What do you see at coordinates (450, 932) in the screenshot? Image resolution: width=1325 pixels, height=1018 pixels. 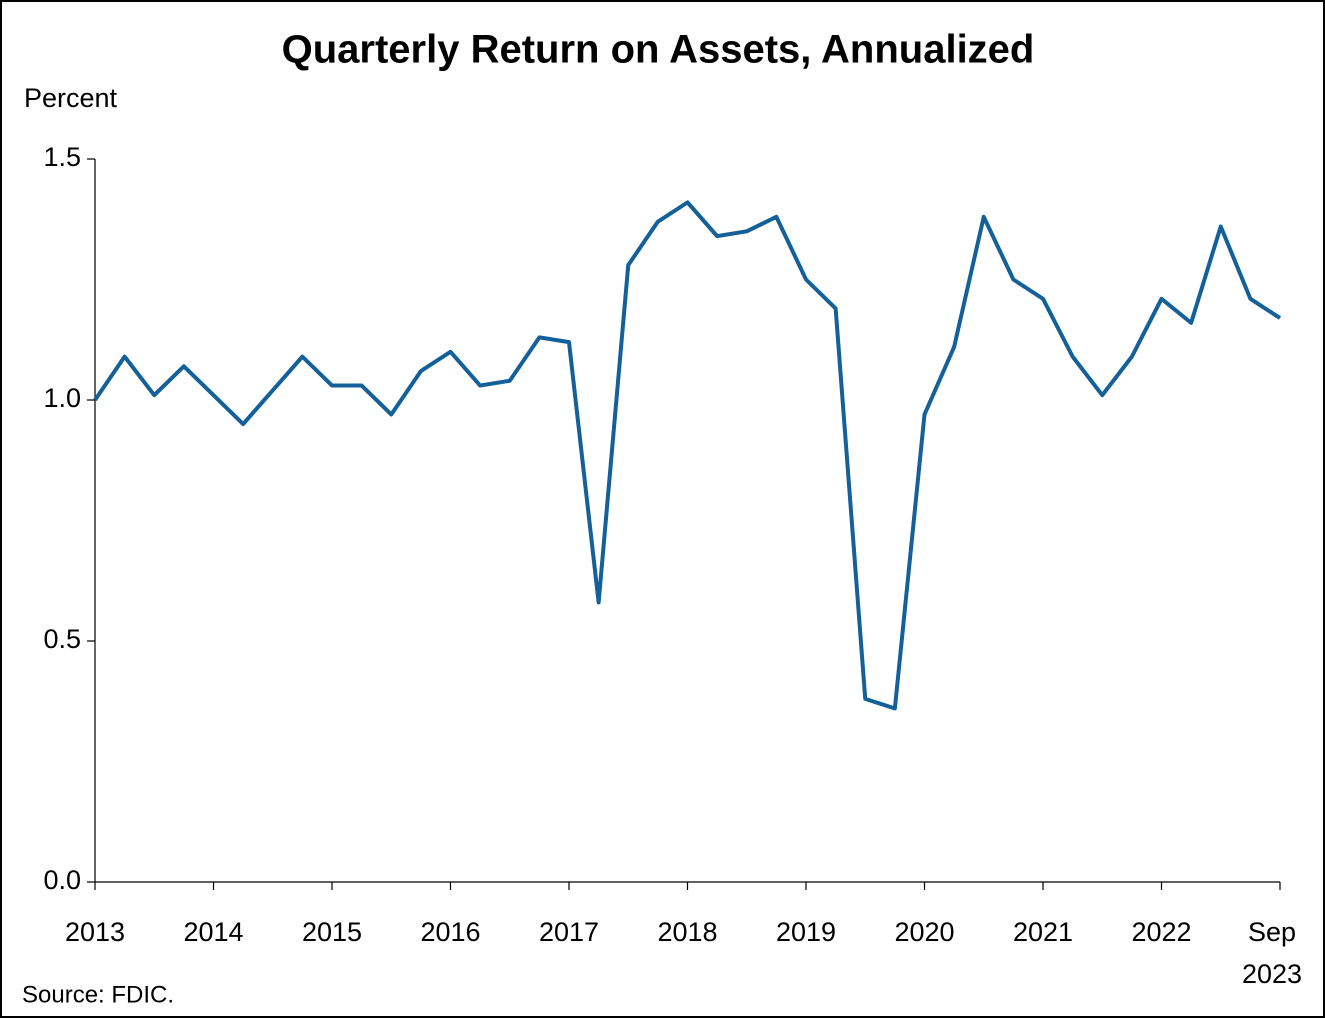 I see `x-tick-label: 2016` at bounding box center [450, 932].